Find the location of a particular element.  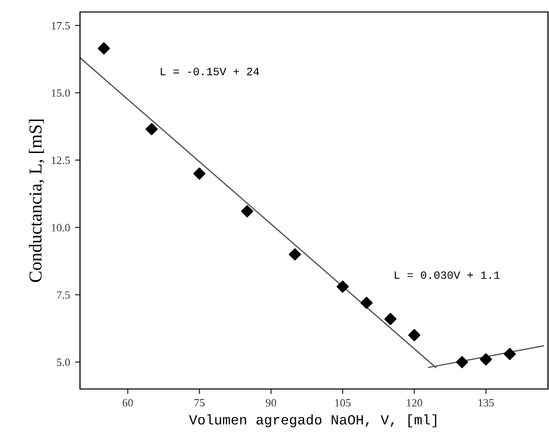

x-tick-label: 105 is located at coordinates (343, 403).